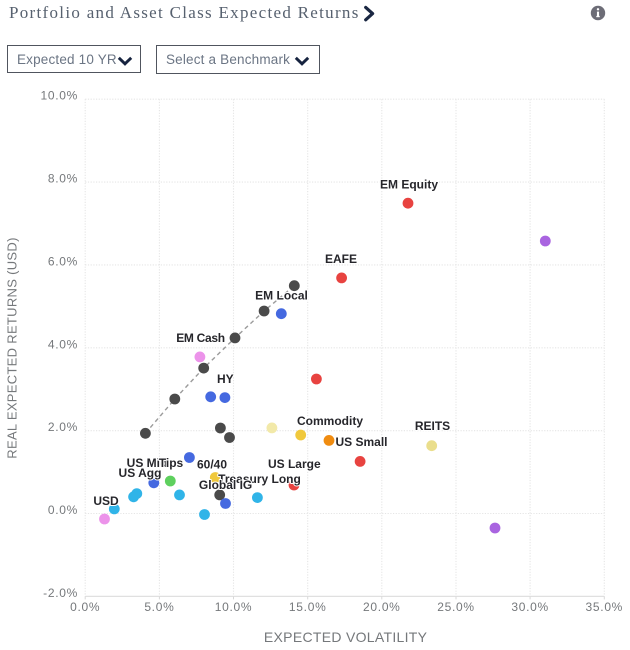  Describe the element at coordinates (60, 593) in the screenshot. I see `svg-text: -2.0%` at that location.